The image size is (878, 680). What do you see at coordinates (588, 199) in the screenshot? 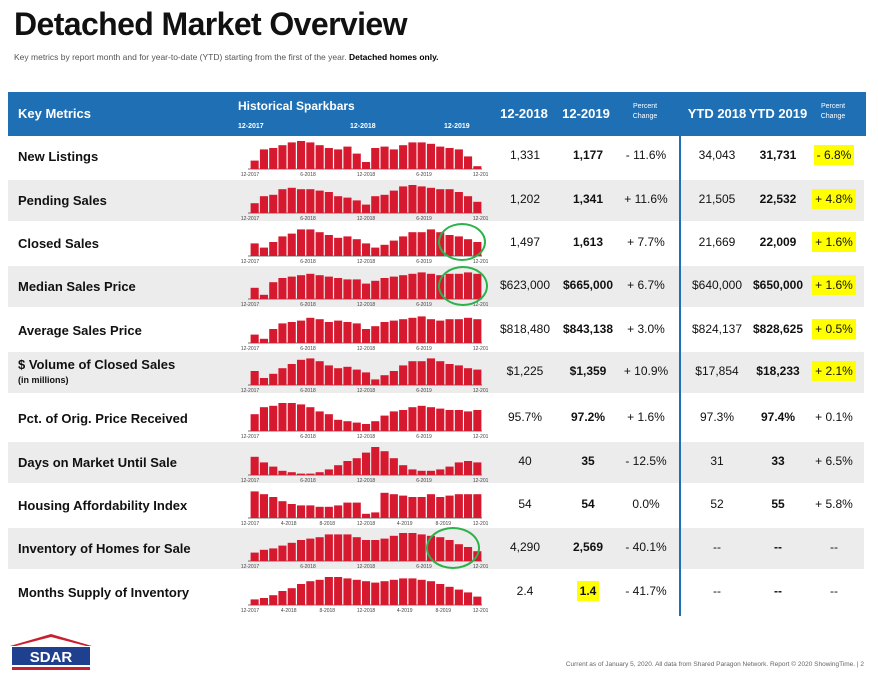
I see `cell-v2: 1,341` at bounding box center [588, 199].